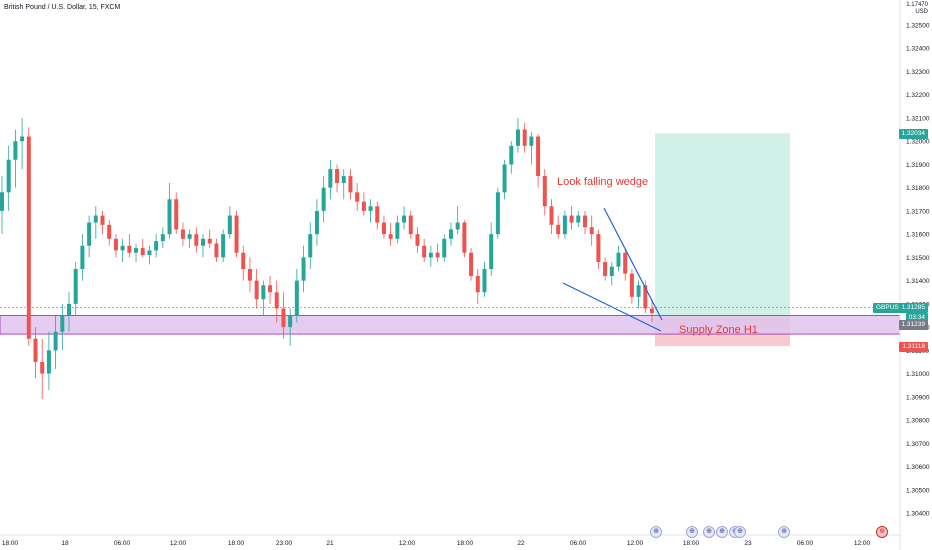 Image resolution: width=932 pixels, height=550 pixels. Describe the element at coordinates (918, 374) in the screenshot. I see `y-tick-label: 1.31000` at that location.